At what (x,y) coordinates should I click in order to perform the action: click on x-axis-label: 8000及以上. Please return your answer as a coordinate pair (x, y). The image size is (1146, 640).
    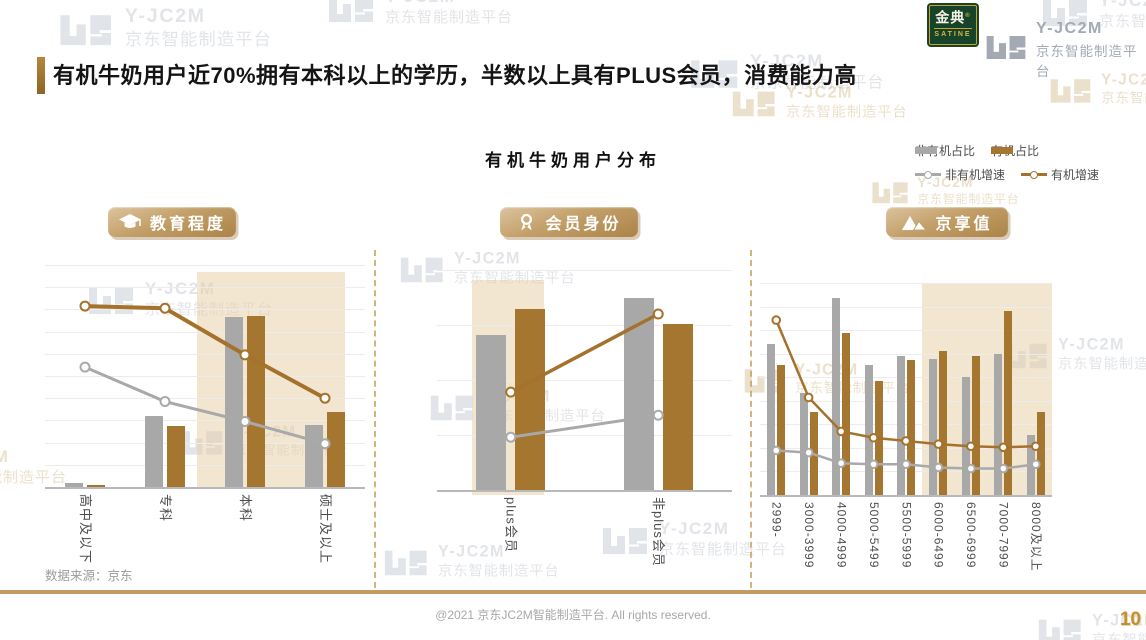
    Looking at the image, I should click on (1036, 537).